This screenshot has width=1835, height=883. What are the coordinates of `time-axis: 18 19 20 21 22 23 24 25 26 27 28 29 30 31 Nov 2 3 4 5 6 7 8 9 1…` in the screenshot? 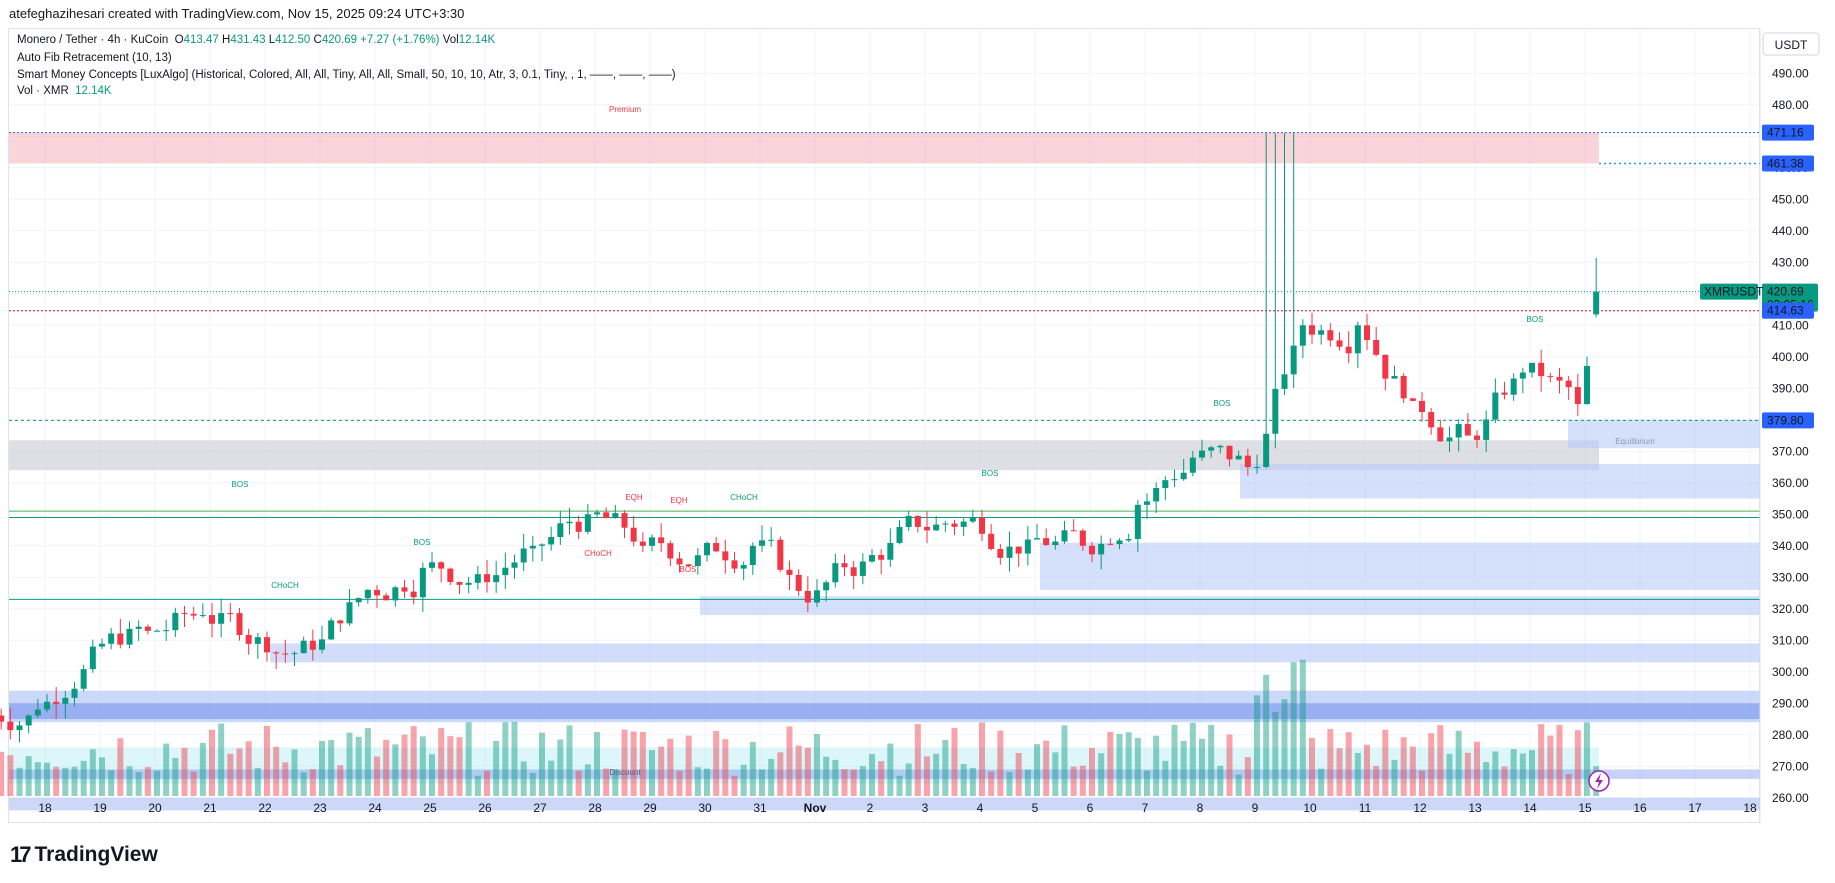 It's located at (897, 808).